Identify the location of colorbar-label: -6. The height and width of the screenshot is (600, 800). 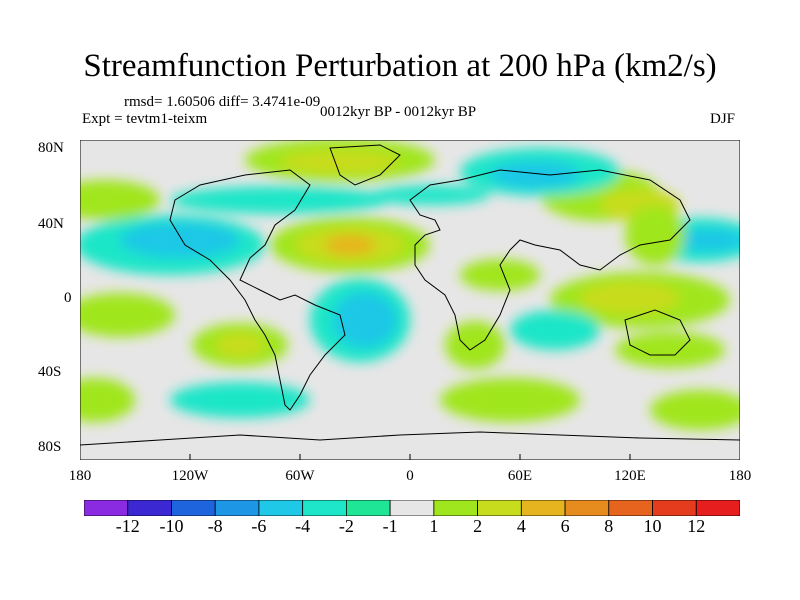
(259, 526).